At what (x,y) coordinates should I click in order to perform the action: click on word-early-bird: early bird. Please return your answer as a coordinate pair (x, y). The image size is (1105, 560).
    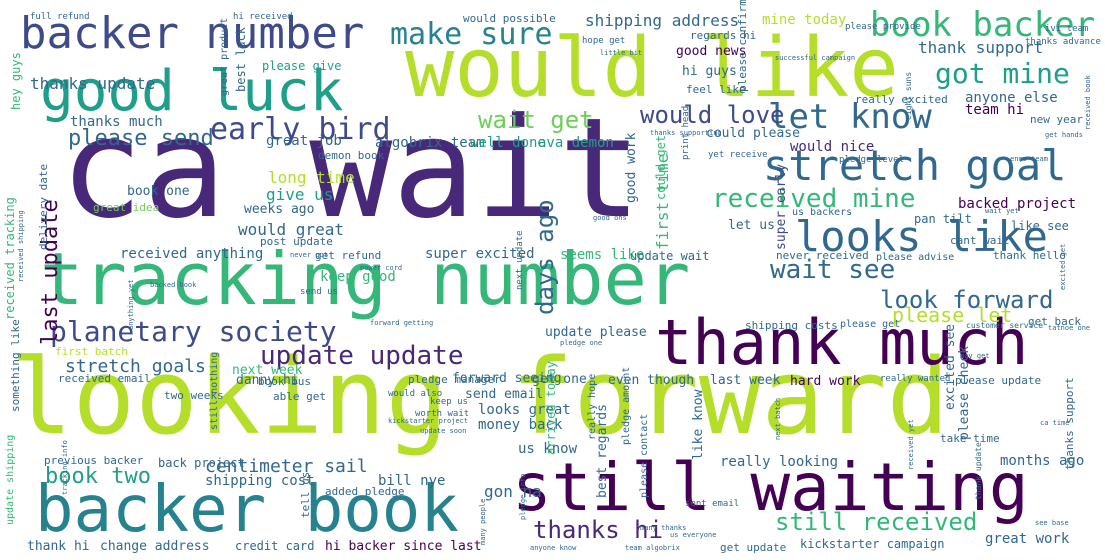
    Looking at the image, I should click on (300, 129).